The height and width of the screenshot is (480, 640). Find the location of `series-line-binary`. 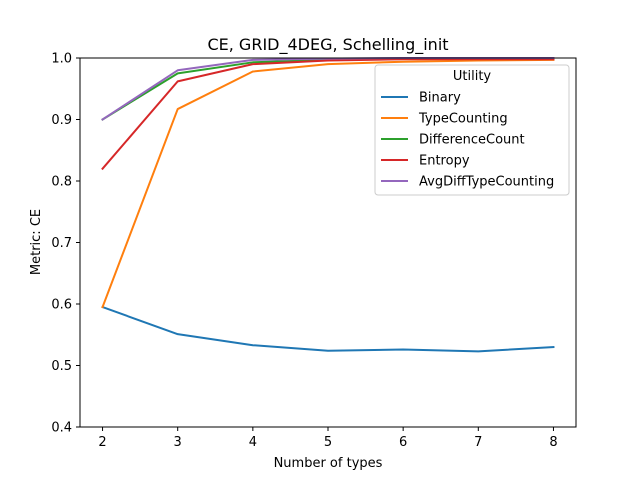

series-line-binary is located at coordinates (328, 329).